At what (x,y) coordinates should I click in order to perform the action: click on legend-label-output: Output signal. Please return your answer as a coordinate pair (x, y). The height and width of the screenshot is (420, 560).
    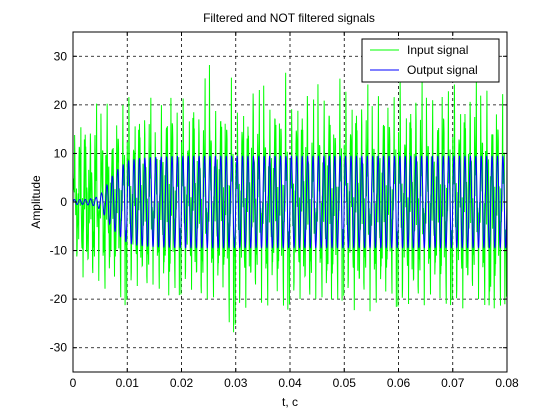
    Looking at the image, I should click on (442, 70).